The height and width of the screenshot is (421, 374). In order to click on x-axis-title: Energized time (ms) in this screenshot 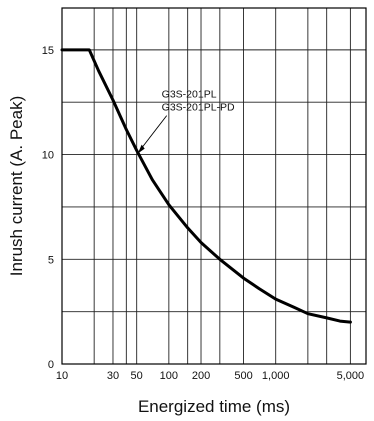, I will do `click(214, 406)`.